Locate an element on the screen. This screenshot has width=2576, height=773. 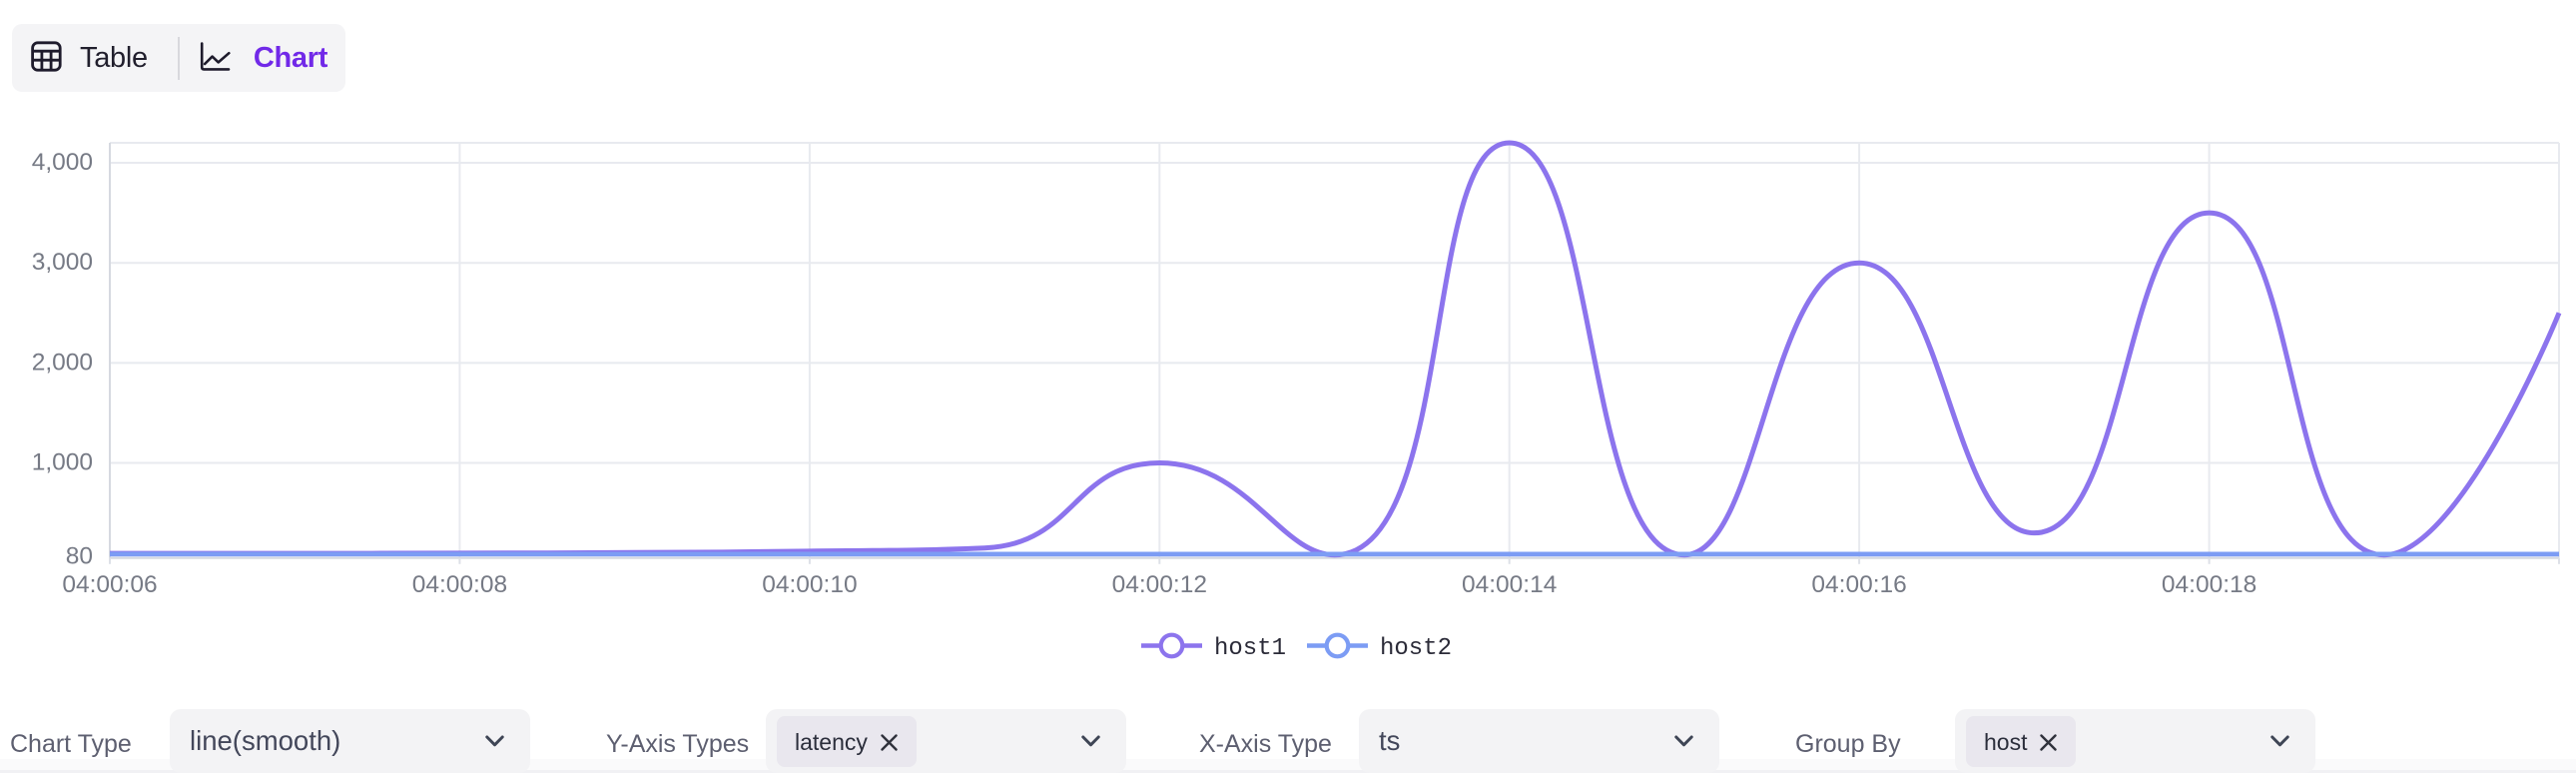
svg-text: 04:00:10 is located at coordinates (809, 584).